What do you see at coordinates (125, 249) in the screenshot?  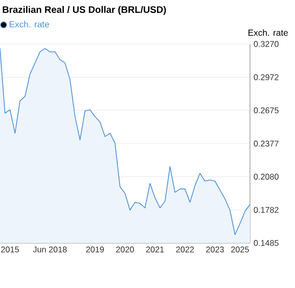 I see `x-tick-label: 2020` at bounding box center [125, 249].